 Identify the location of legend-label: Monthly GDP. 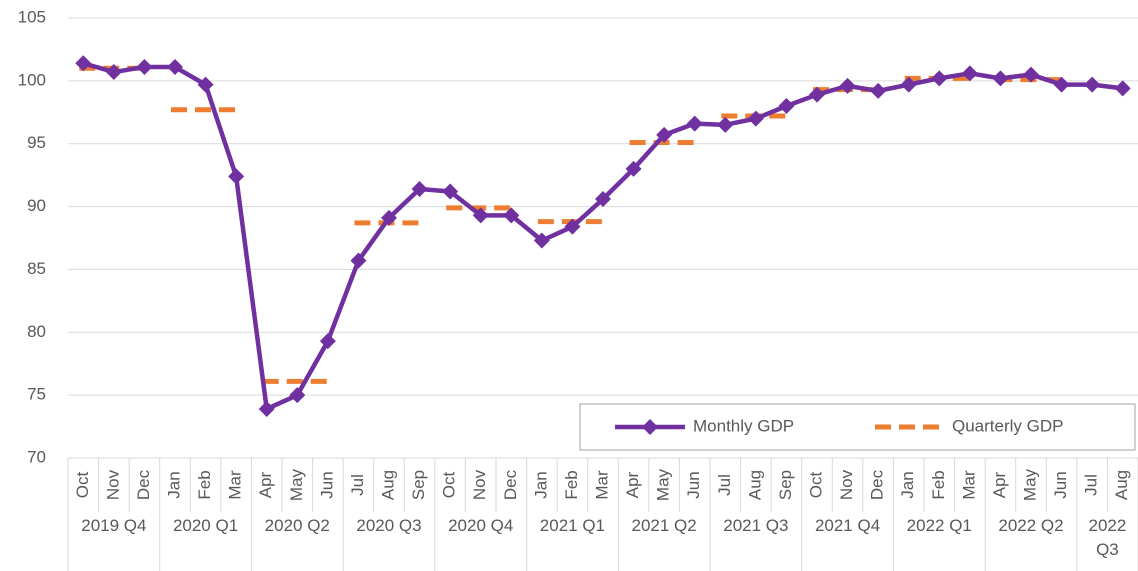
(743, 425).